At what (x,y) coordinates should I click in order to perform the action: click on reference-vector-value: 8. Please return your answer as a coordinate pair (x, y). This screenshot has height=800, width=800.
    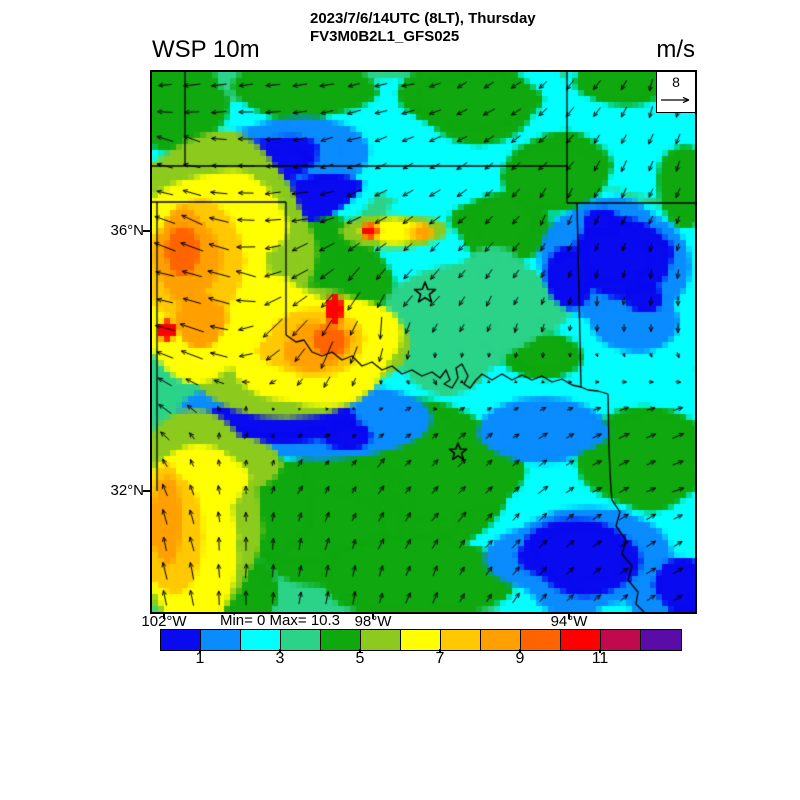
    Looking at the image, I should click on (676, 82).